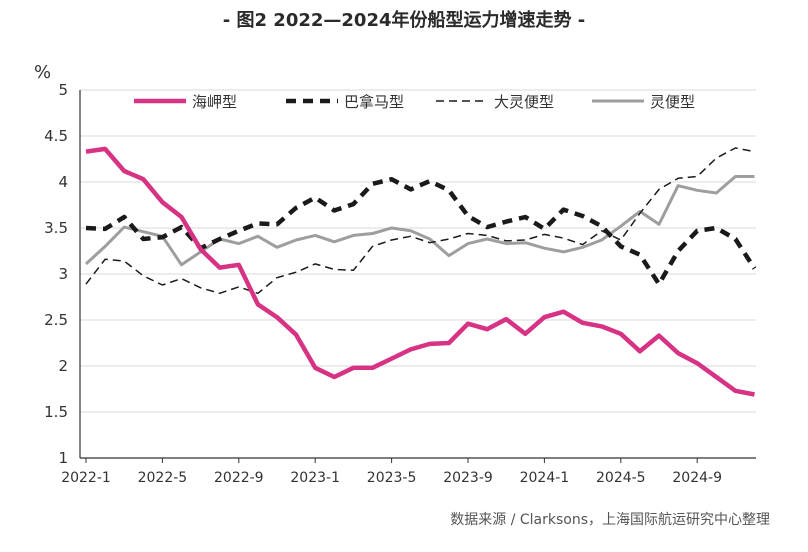 Image resolution: width=808 pixels, height=552 pixels. What do you see at coordinates (163, 478) in the screenshot?
I see `x-tick-label: 2022-5` at bounding box center [163, 478].